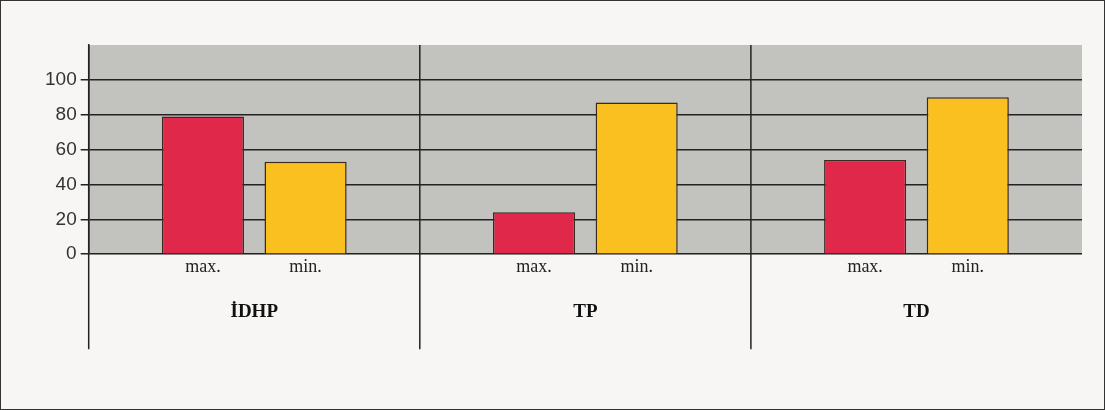 The height and width of the screenshot is (410, 1105). What do you see at coordinates (203, 265) in the screenshot?
I see `series-label: max.` at bounding box center [203, 265].